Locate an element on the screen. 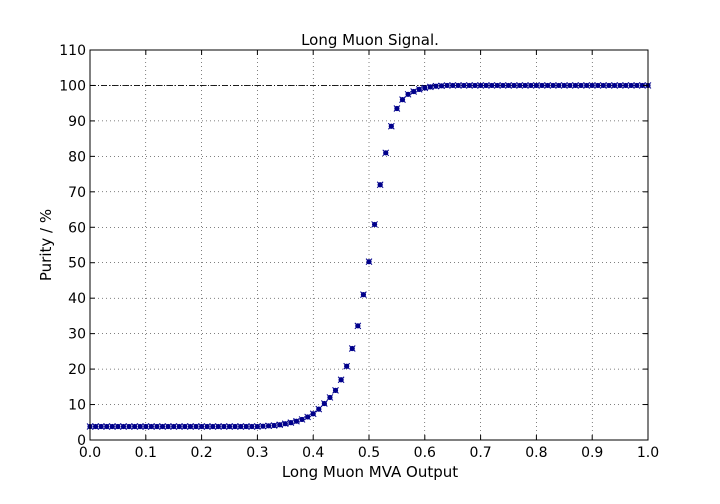 The height and width of the screenshot is (504, 720). y-tick-label: 90 is located at coordinates (77, 122).